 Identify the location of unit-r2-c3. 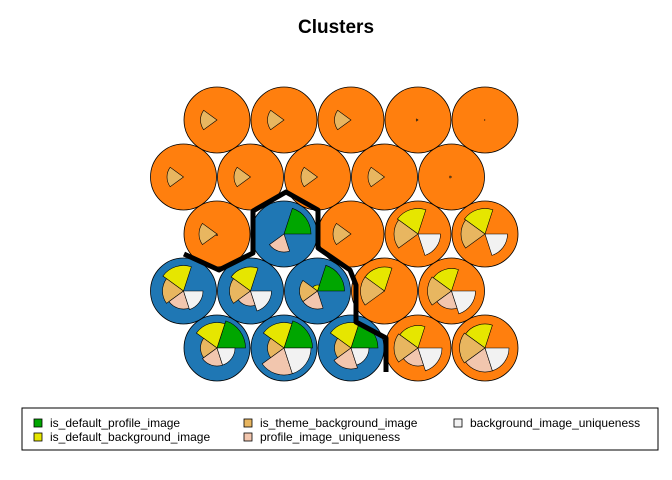
(418, 234).